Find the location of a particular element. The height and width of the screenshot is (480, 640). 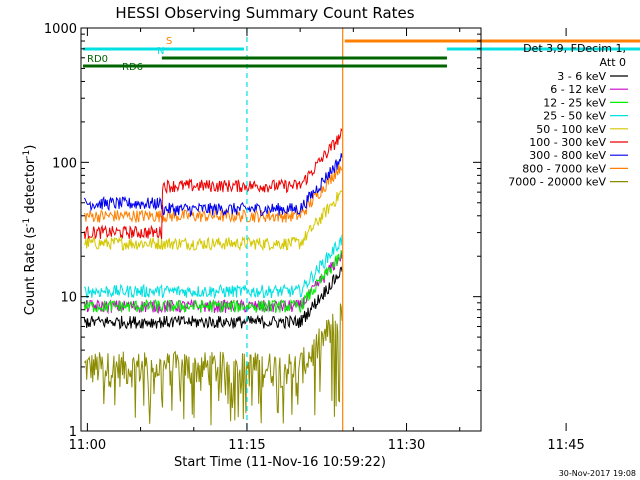

x-tick-label: 11:45 is located at coordinates (565, 445).